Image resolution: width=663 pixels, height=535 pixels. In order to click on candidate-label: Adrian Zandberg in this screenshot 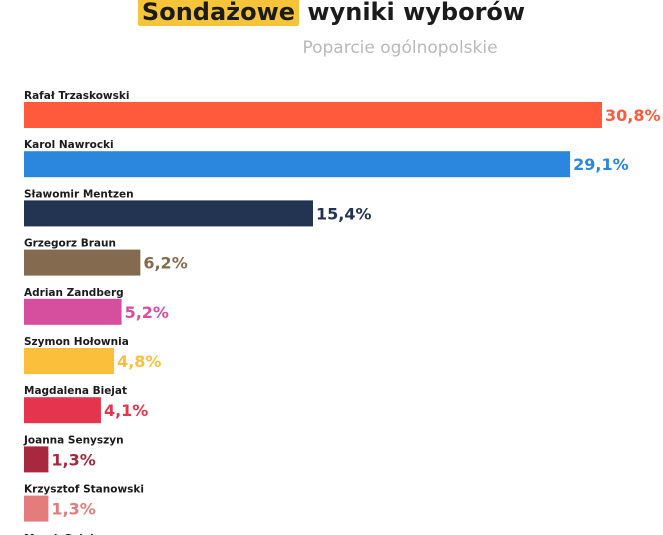, I will do `click(74, 293)`.